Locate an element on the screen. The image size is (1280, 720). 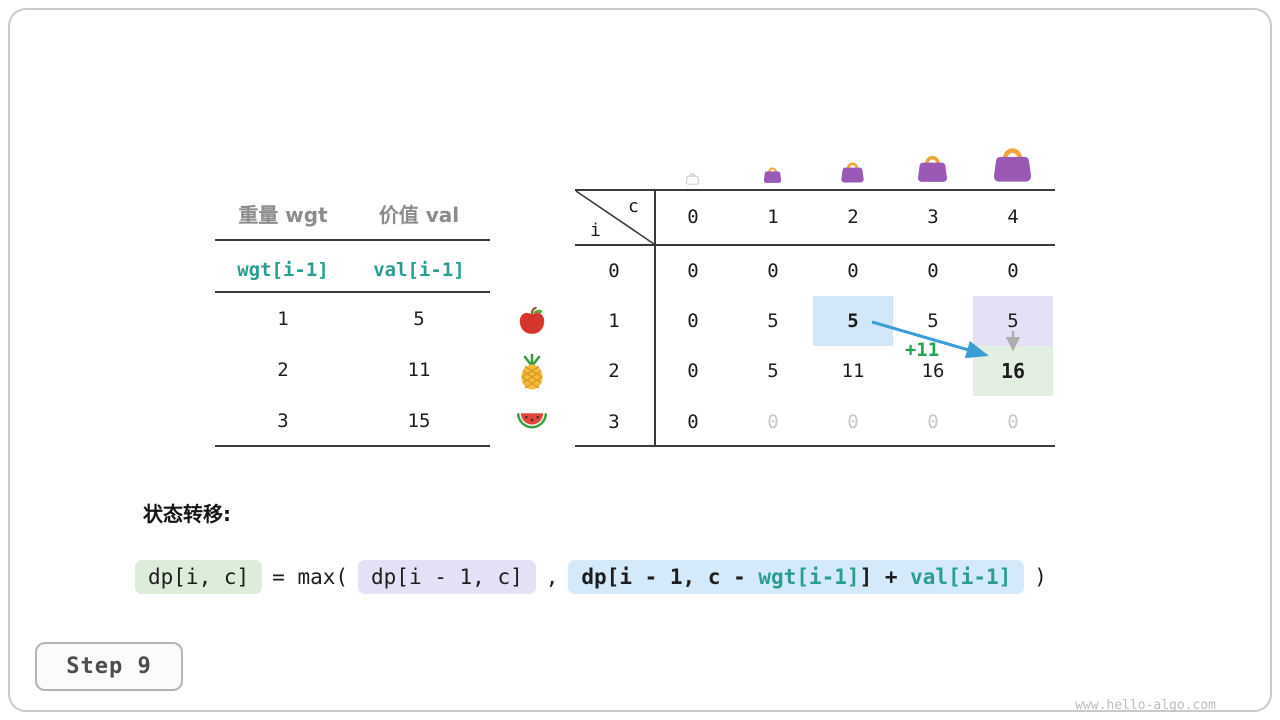
dp-cell-0-4: 0 is located at coordinates (1013, 271).